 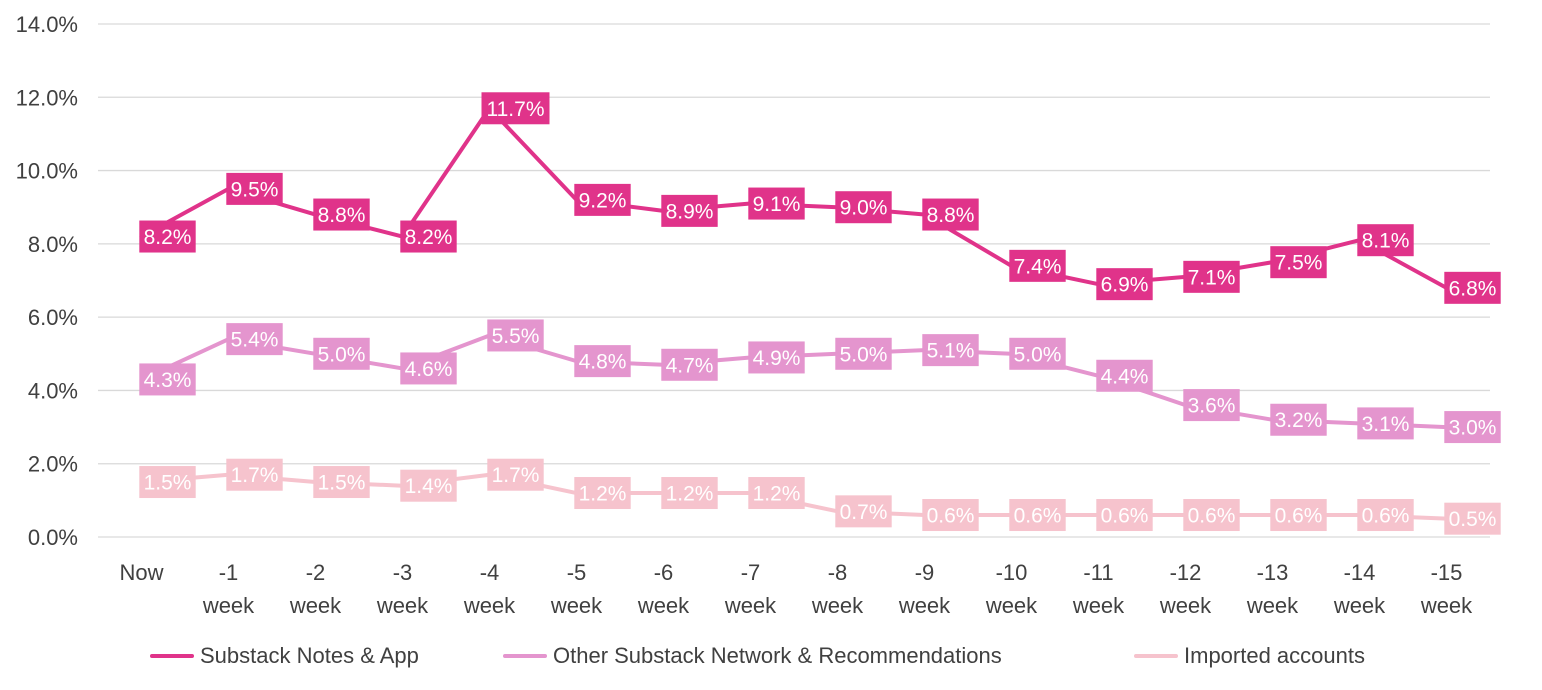 I want to click on data-label-text: 0.7%, so click(x=864, y=512).